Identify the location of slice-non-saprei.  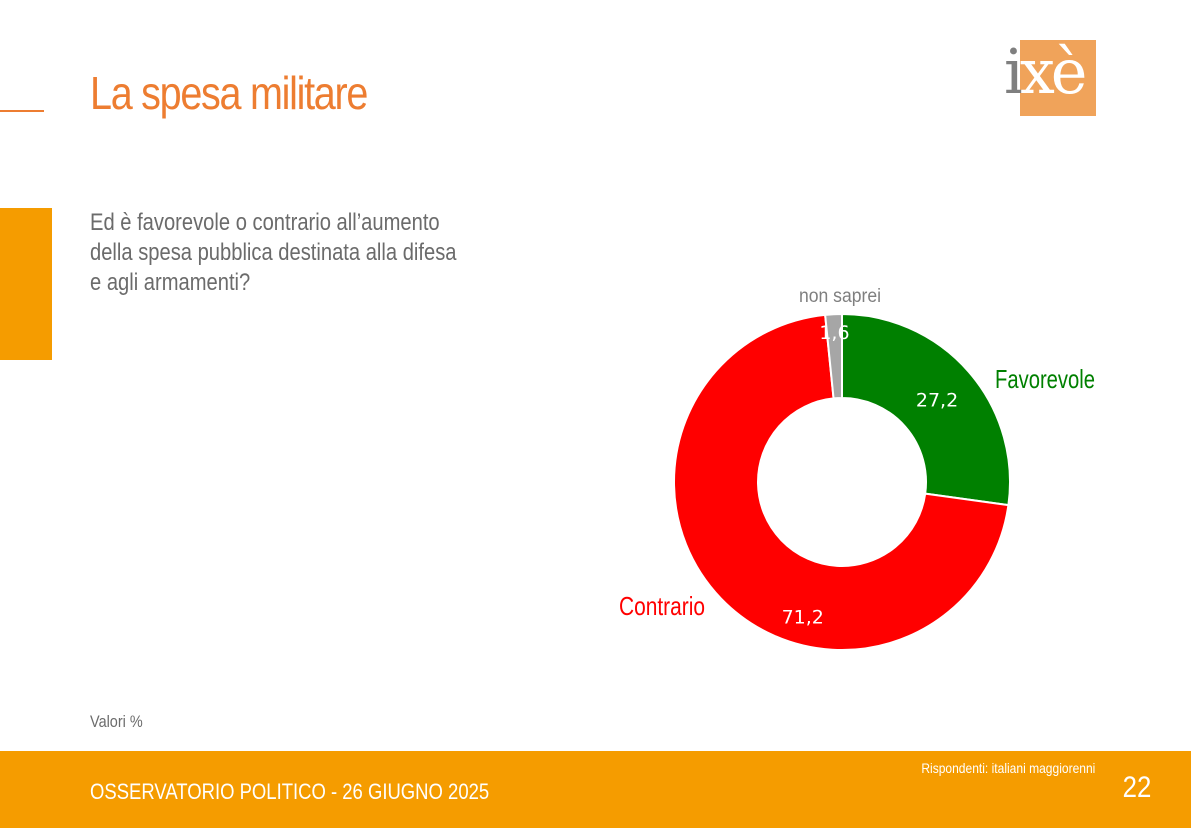
(833, 356).